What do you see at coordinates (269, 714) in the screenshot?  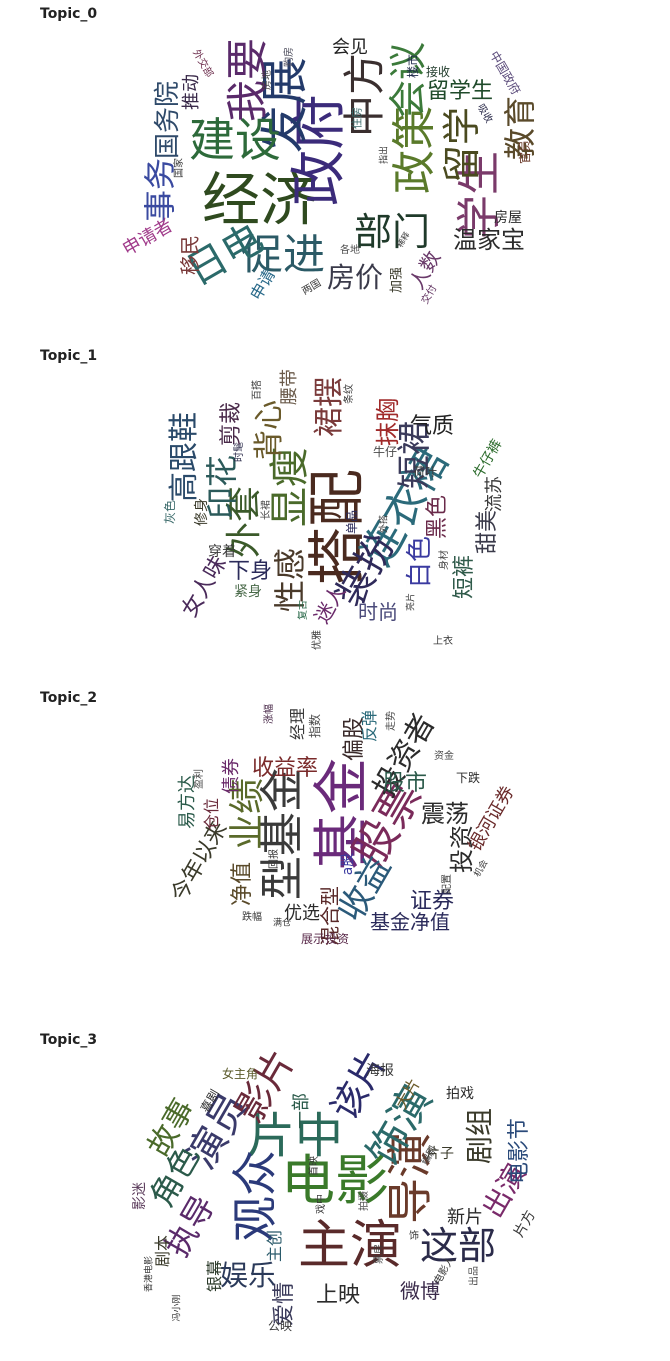 I see `cloud-word: 涨幅` at bounding box center [269, 714].